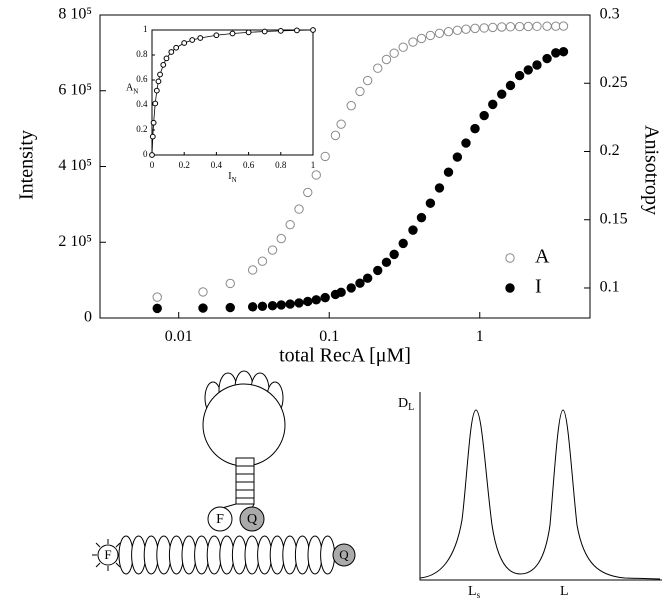 This screenshot has width=672, height=601. What do you see at coordinates (564, 591) in the screenshot?
I see `distribution-xlabel: L` at bounding box center [564, 591].